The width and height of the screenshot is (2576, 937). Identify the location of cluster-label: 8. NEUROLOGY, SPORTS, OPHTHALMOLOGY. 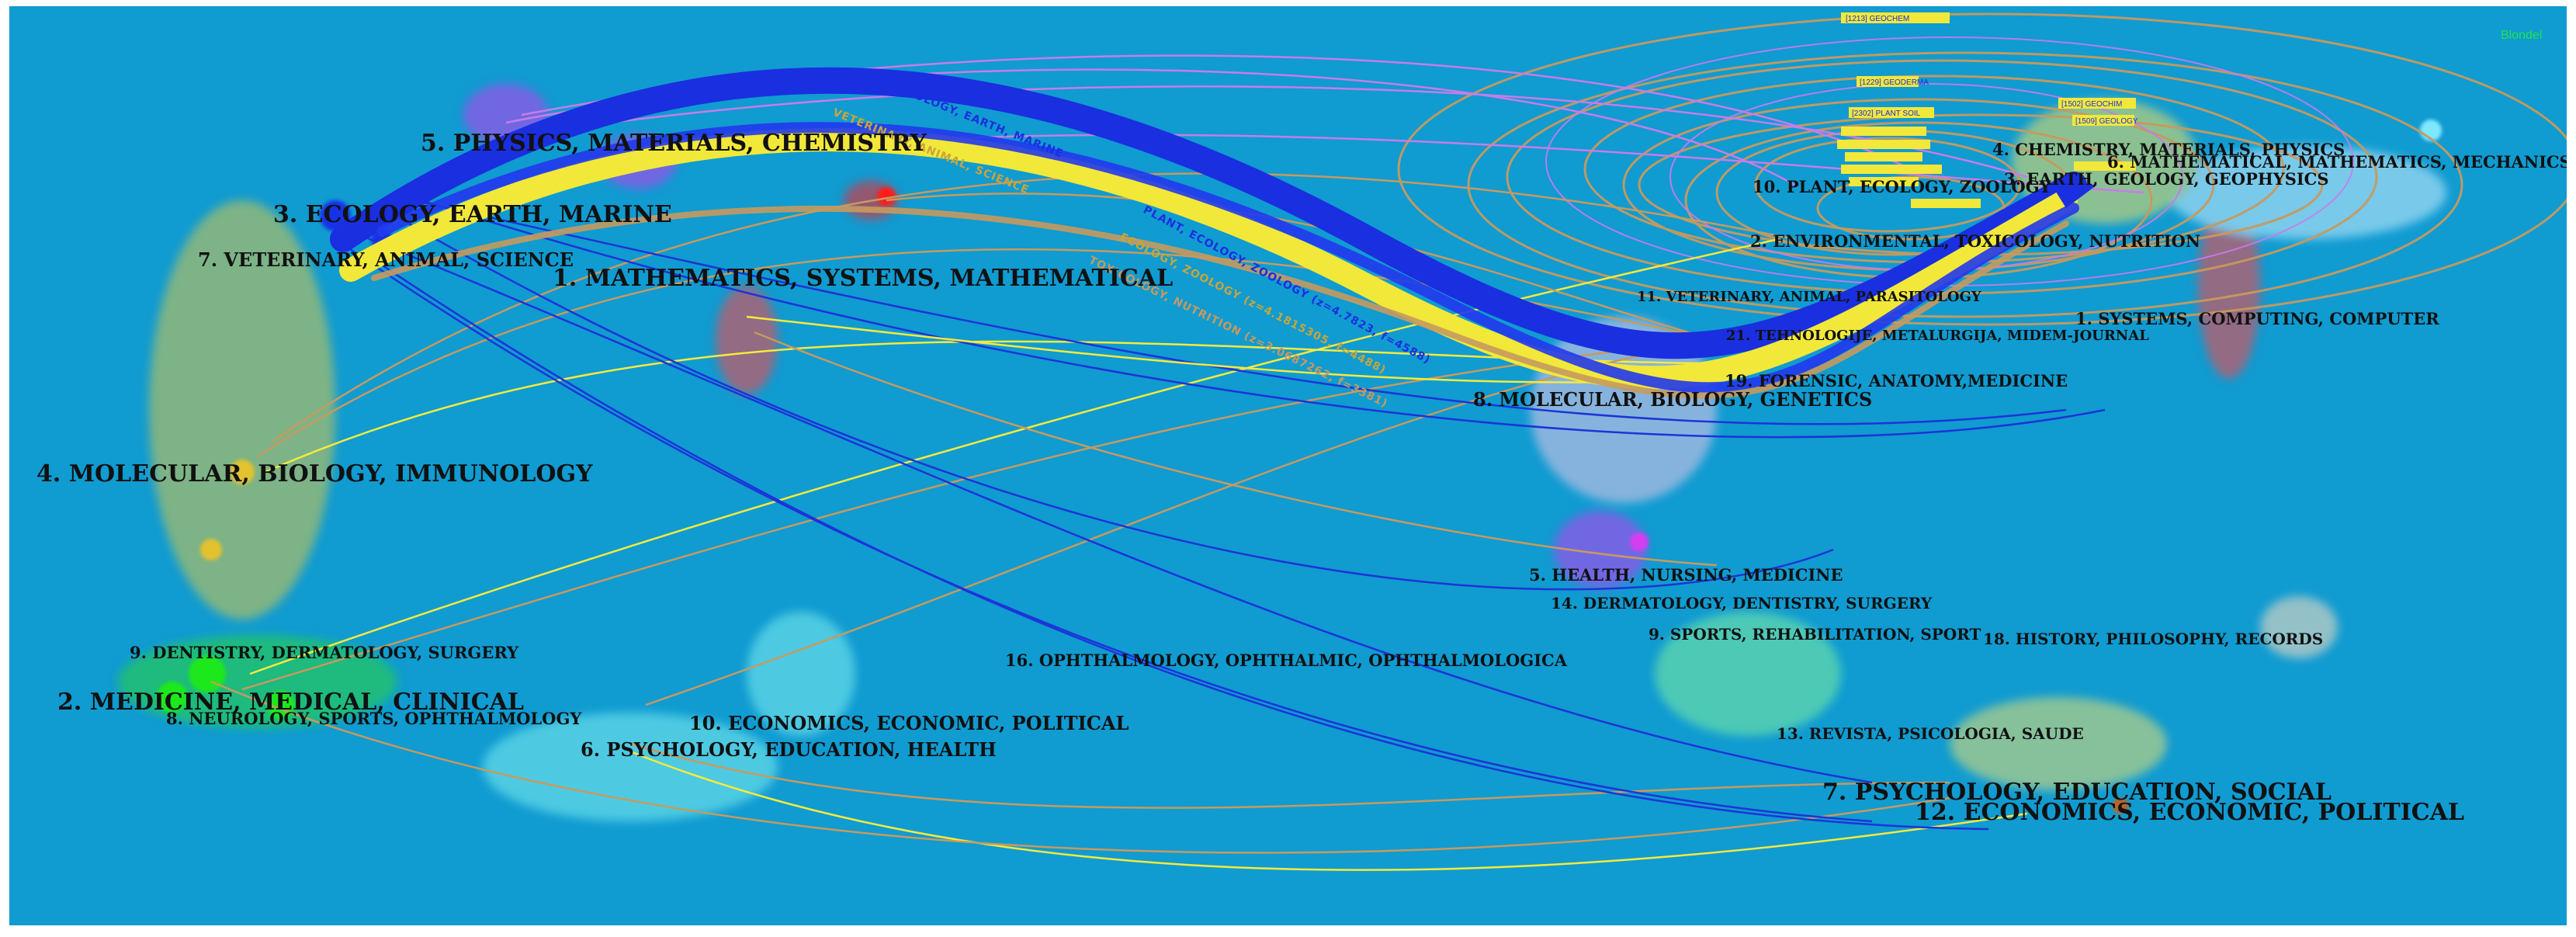
(374, 718).